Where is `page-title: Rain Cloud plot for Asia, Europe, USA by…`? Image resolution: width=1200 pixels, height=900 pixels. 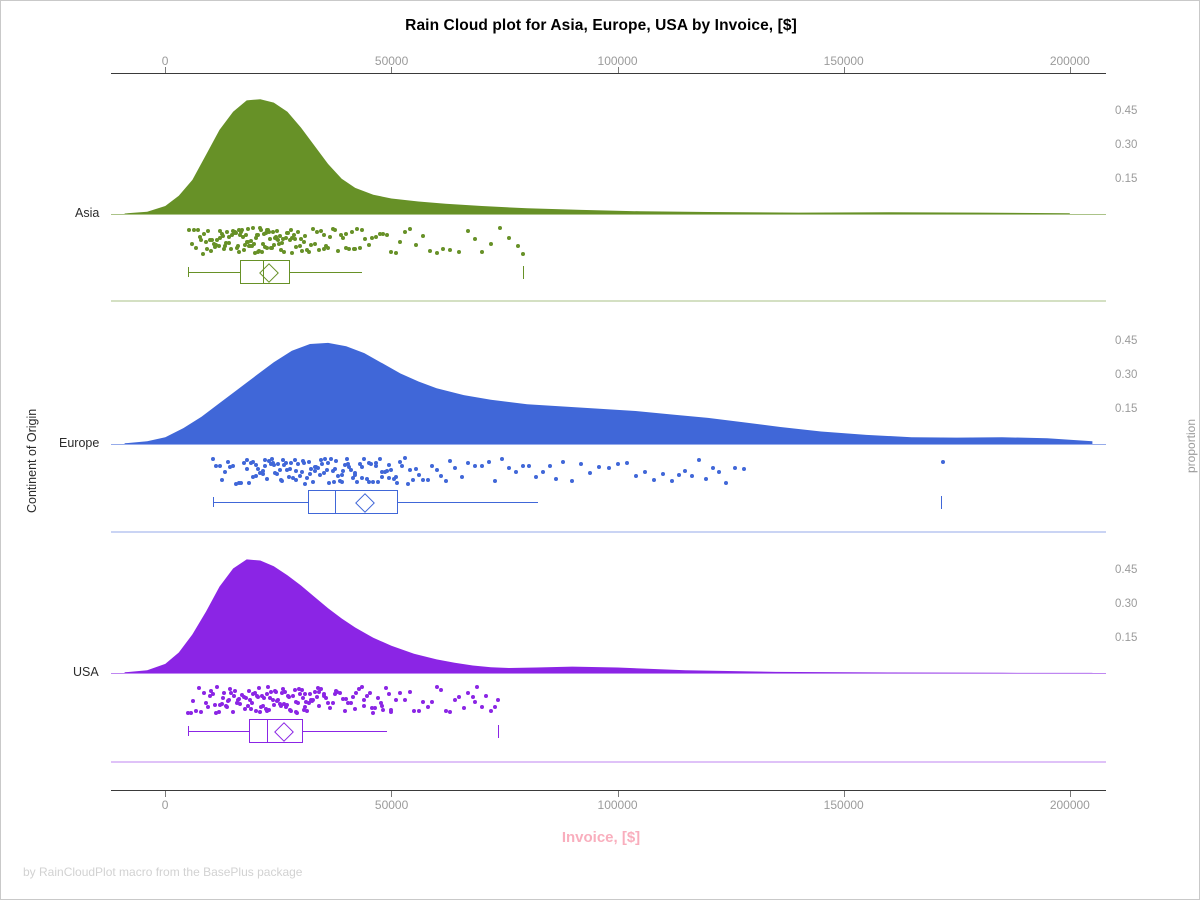 page-title: Rain Cloud plot for Asia, Europe, USA by… is located at coordinates (601, 25).